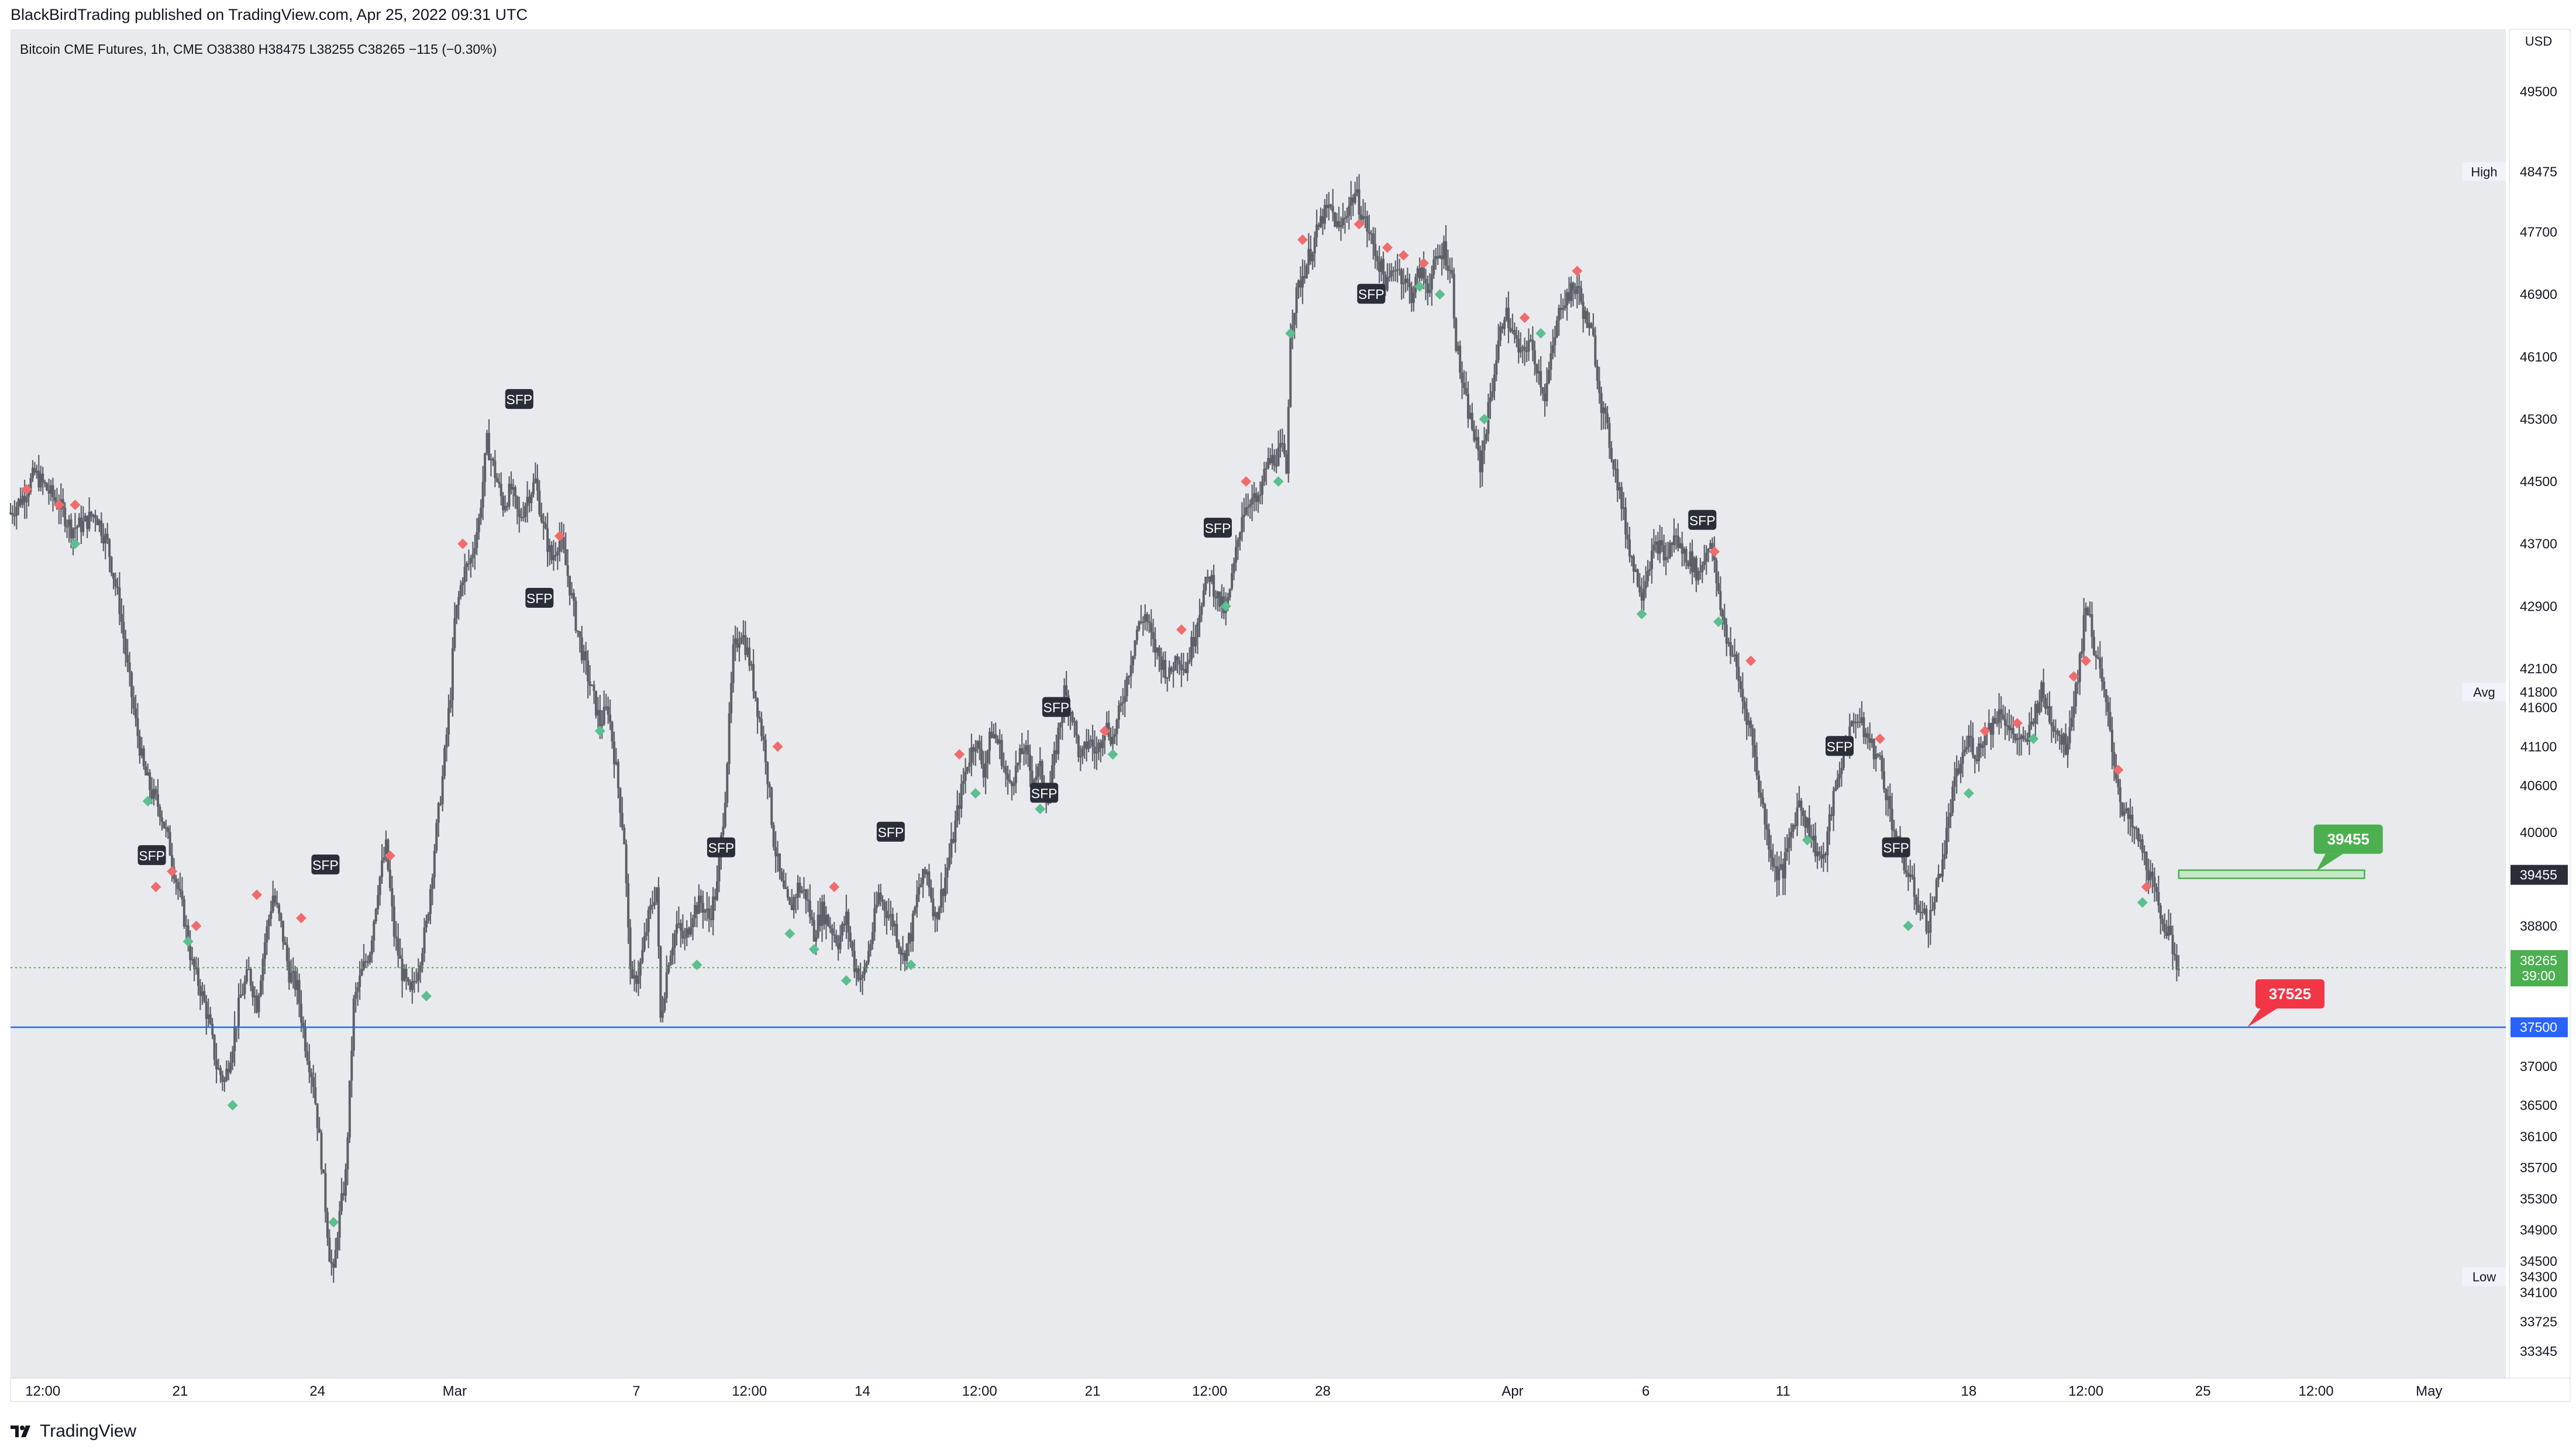 The width and height of the screenshot is (2576, 1453). Describe the element at coordinates (2290, 994) in the screenshot. I see `red-callout` at that location.